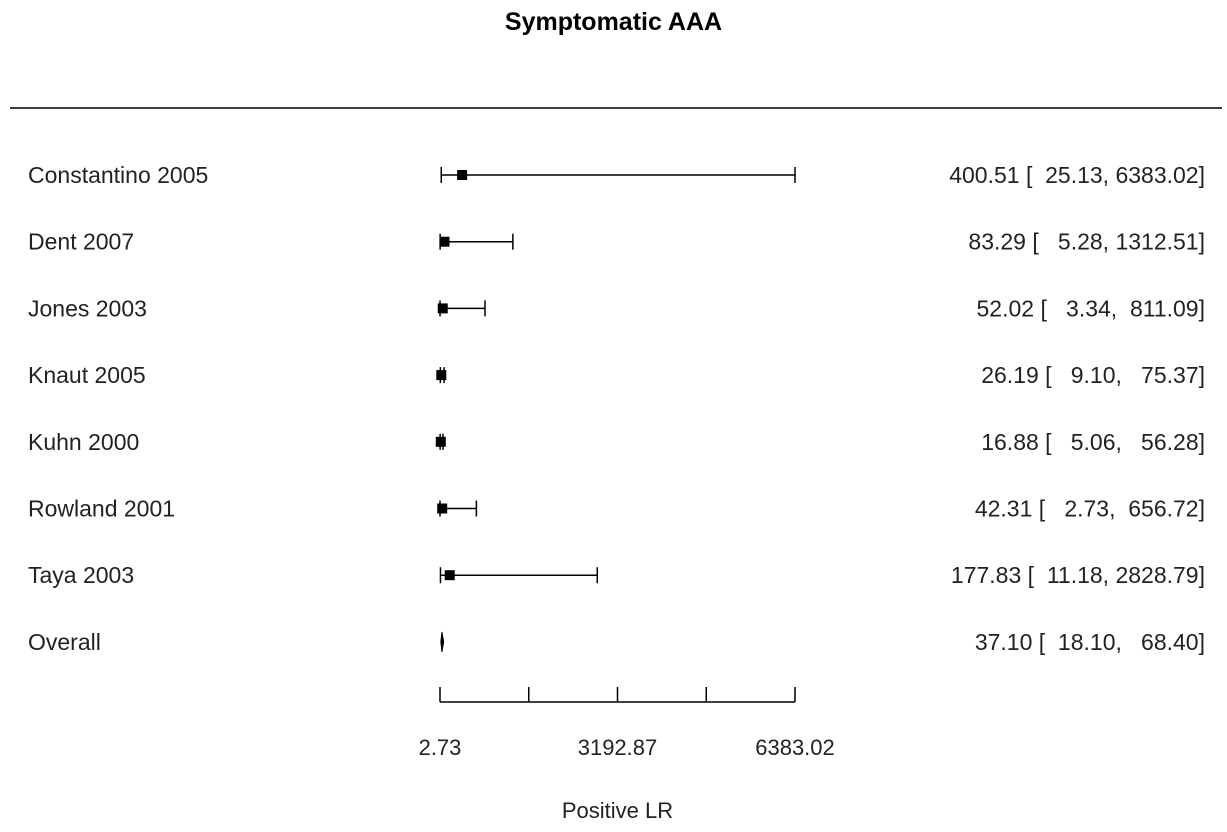  I want to click on x-axis-title: Positive LR, so click(617, 810).